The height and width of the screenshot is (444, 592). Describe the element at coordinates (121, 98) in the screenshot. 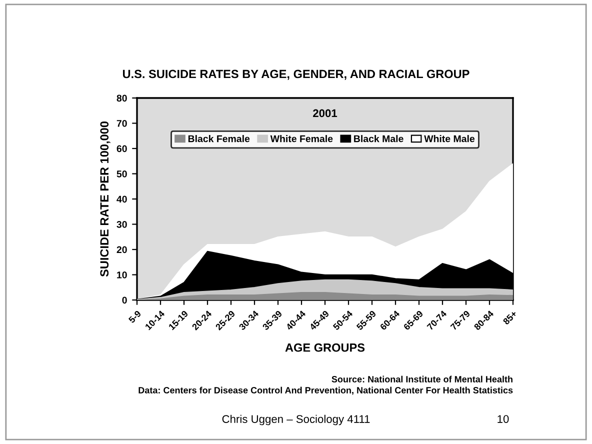

I see `y-tick-label: 80` at that location.